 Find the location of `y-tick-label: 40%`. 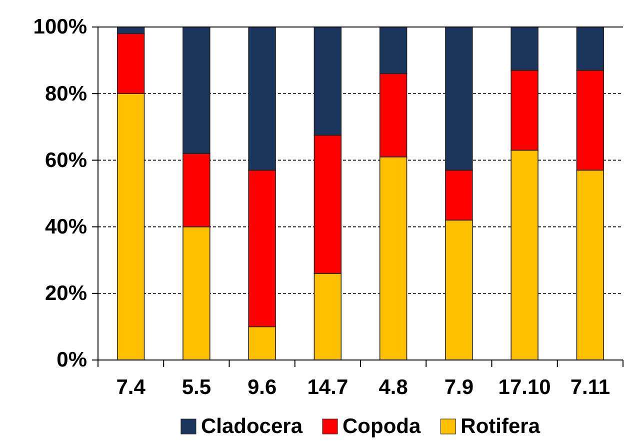

y-tick-label: 40% is located at coordinates (66, 227).